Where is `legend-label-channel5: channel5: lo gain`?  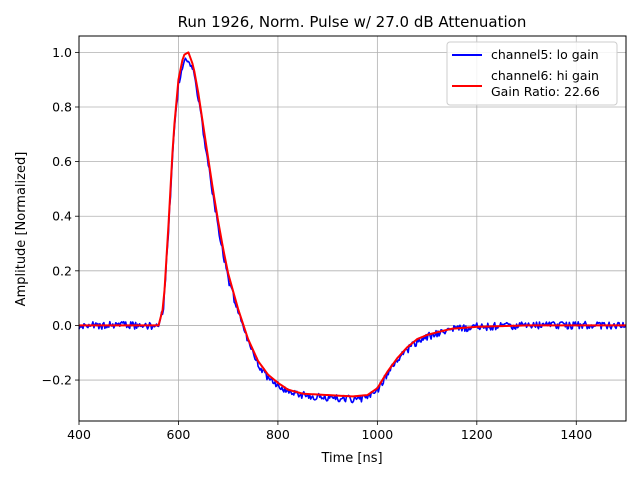
legend-label-channel5: channel5: lo gain is located at coordinates (545, 54).